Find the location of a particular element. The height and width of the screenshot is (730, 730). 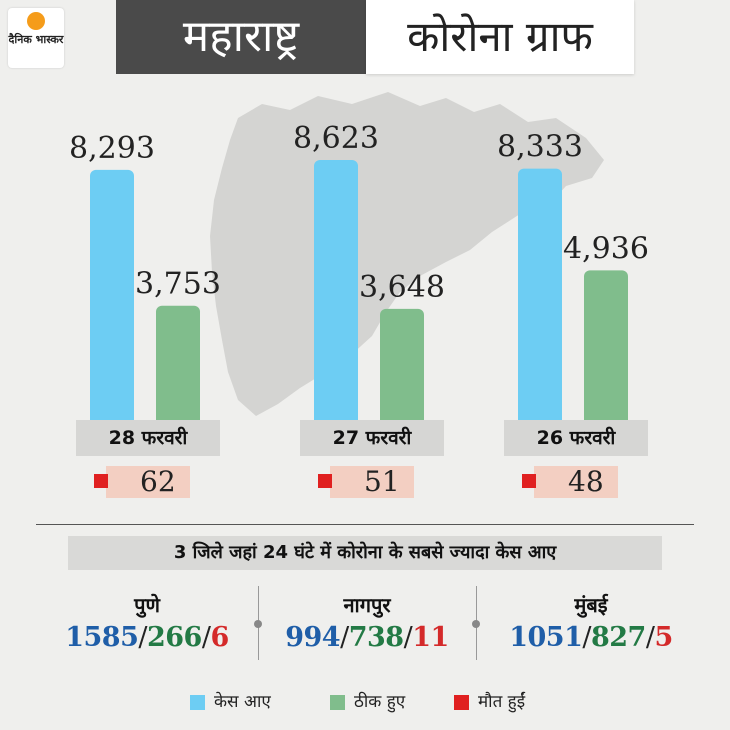

district-name: मुंबई is located at coordinates (591, 605).